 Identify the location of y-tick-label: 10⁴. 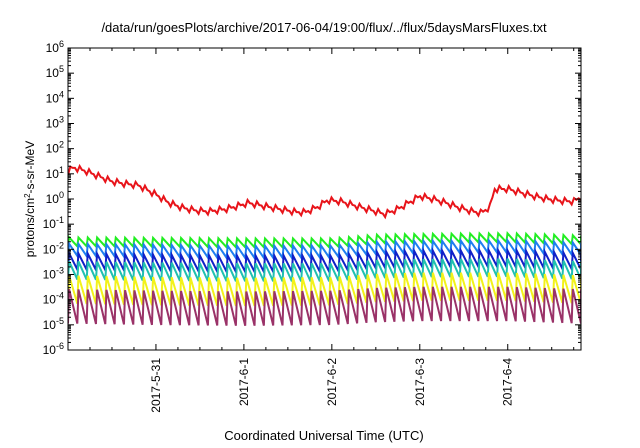
(55, 97).